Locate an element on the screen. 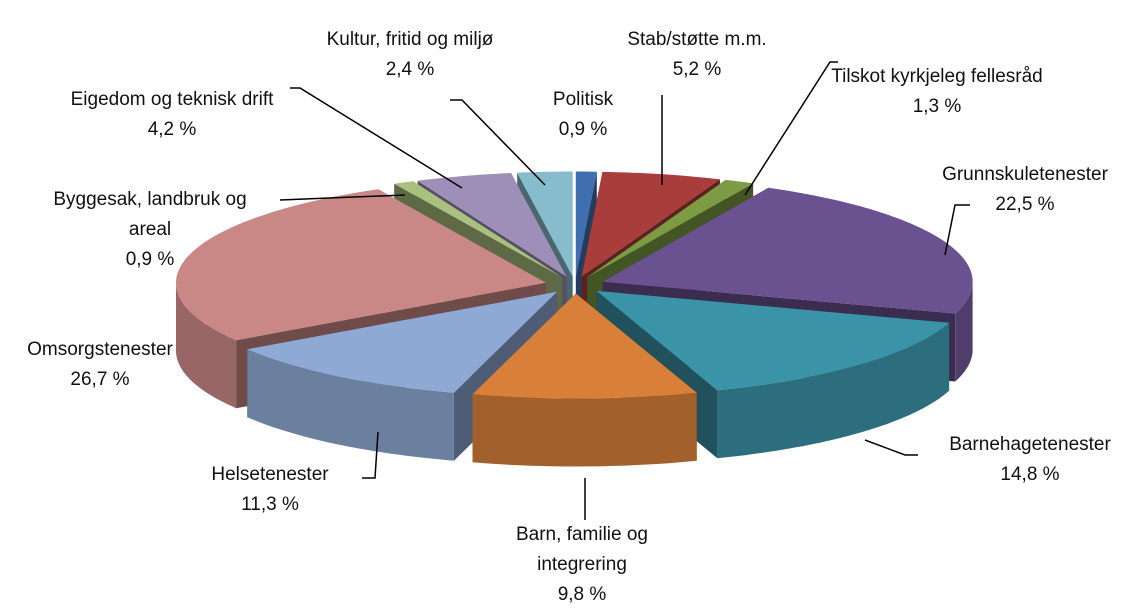 This screenshot has width=1148, height=608. slice-name: Tilskot kyrkjeleg fellesråd is located at coordinates (937, 76).